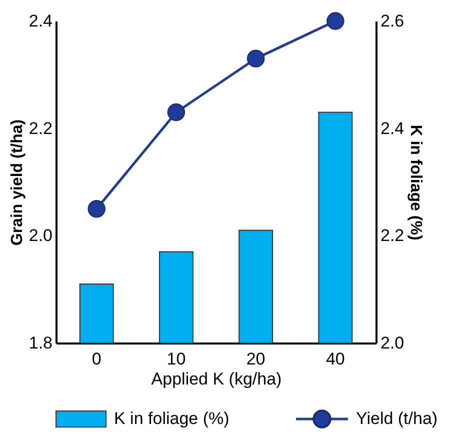 The width and height of the screenshot is (463, 446). Describe the element at coordinates (335, 359) in the screenshot. I see `x-tick-label: 40` at that location.